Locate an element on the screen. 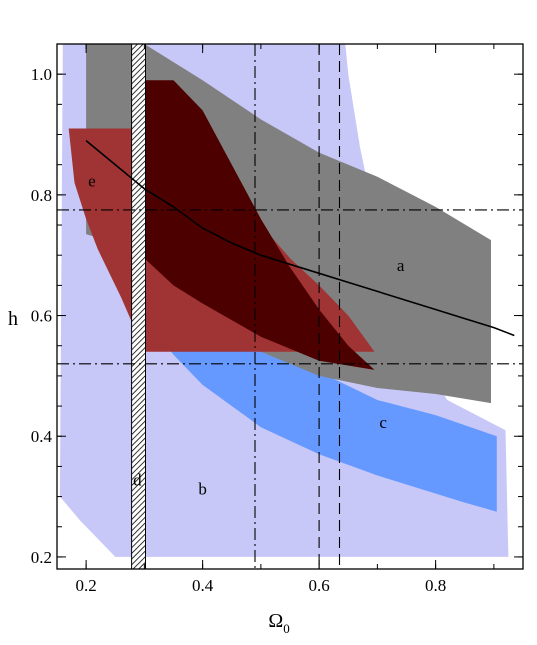 The image size is (537, 645). x-tick-label-1: 0.4 is located at coordinates (203, 585).